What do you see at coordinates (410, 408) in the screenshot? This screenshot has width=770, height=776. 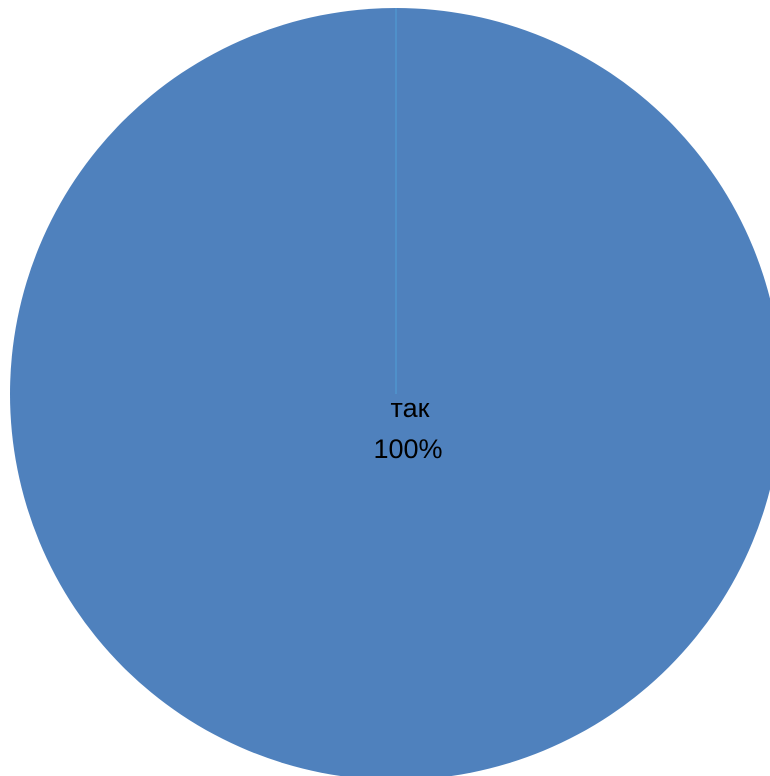 I see `slice-label-category: так` at bounding box center [410, 408].